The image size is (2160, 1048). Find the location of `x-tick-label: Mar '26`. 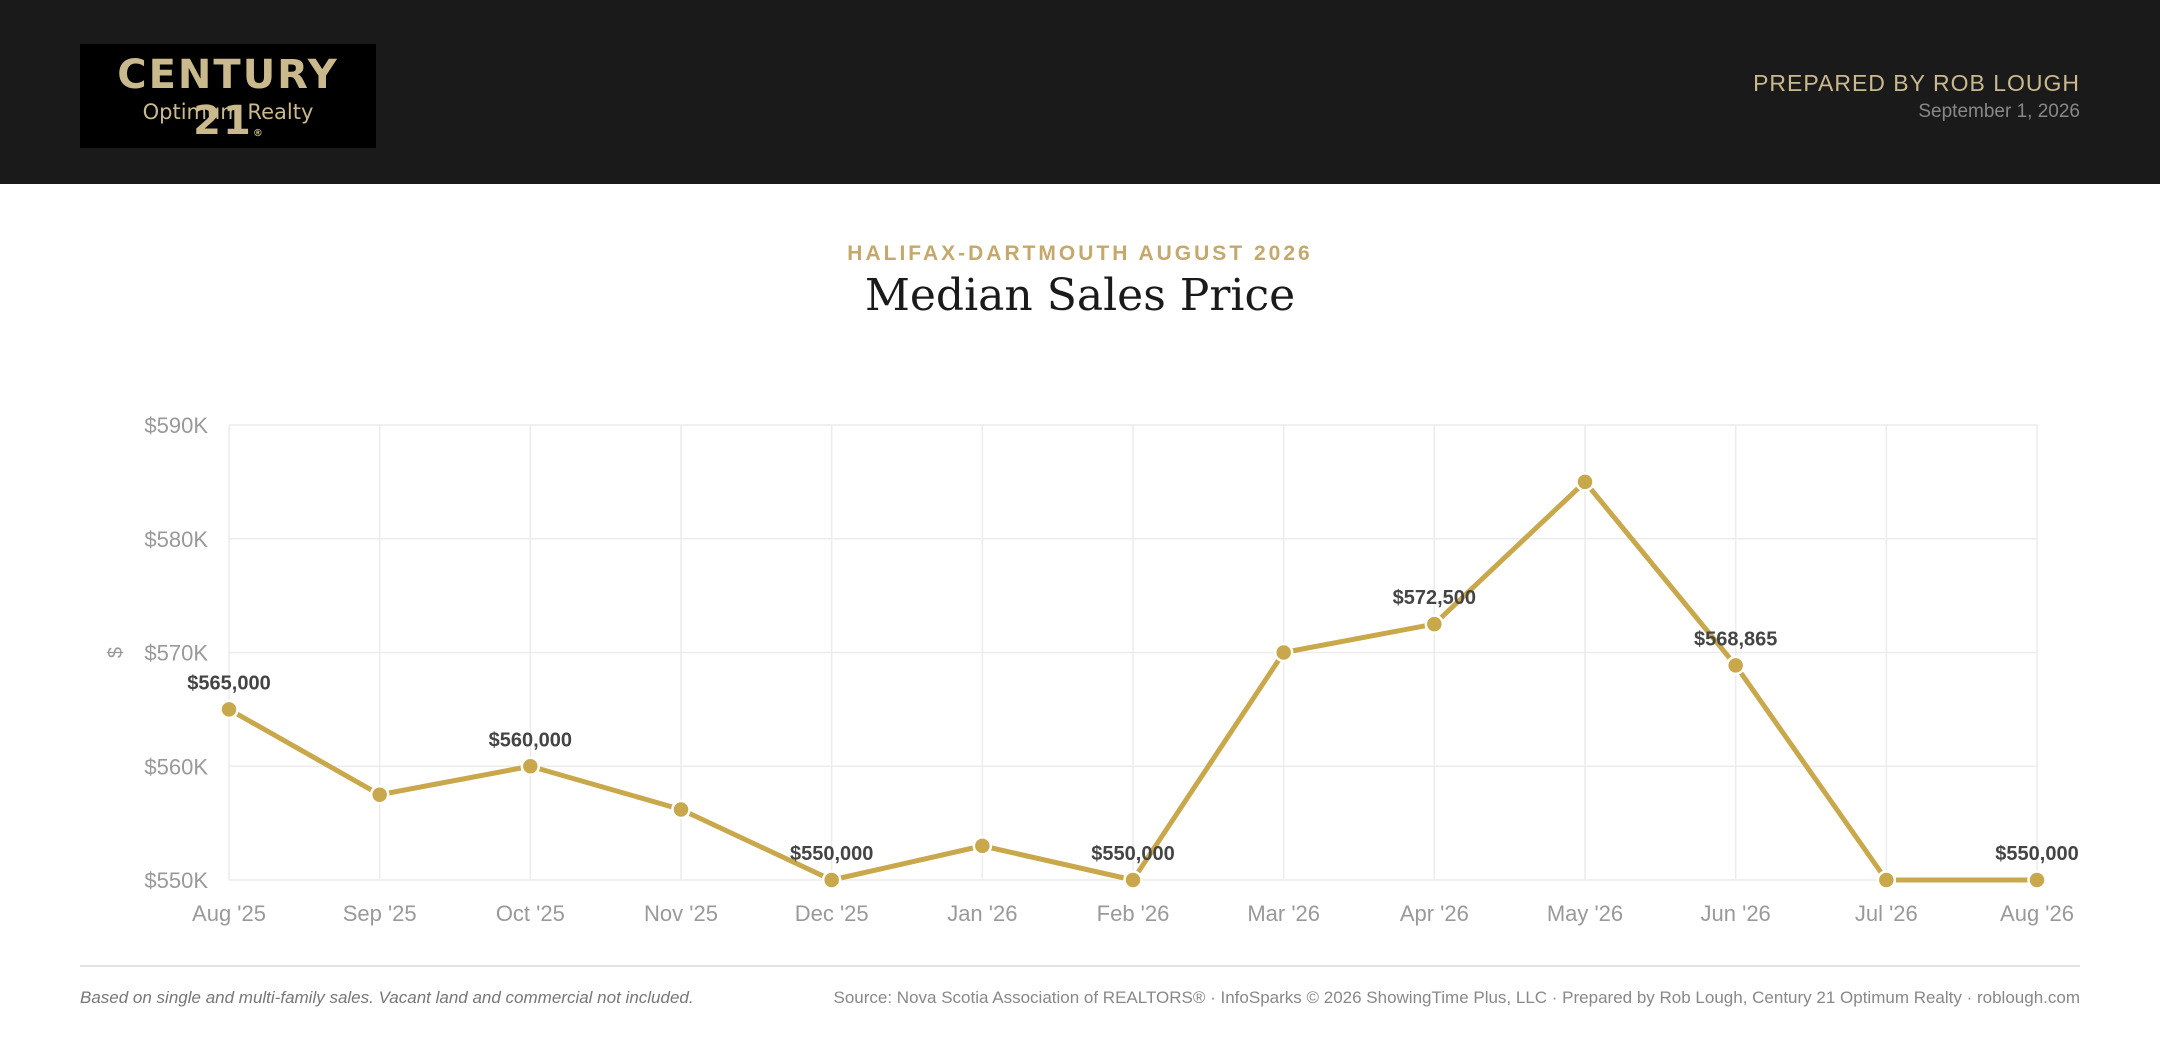

x-tick-label: Mar '26 is located at coordinates (1283, 913).